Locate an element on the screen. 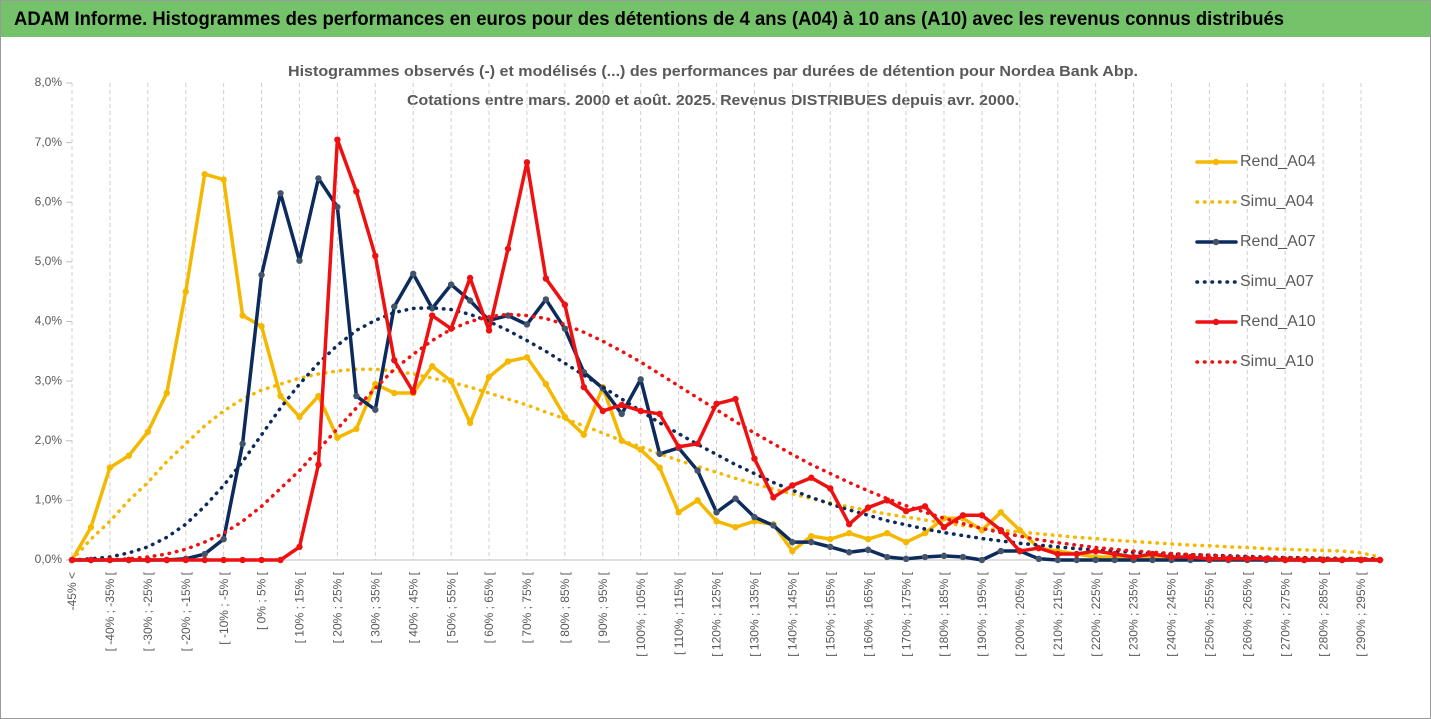 This screenshot has height=719, width=1431. legend-label: Simu_A07 is located at coordinates (1277, 281).